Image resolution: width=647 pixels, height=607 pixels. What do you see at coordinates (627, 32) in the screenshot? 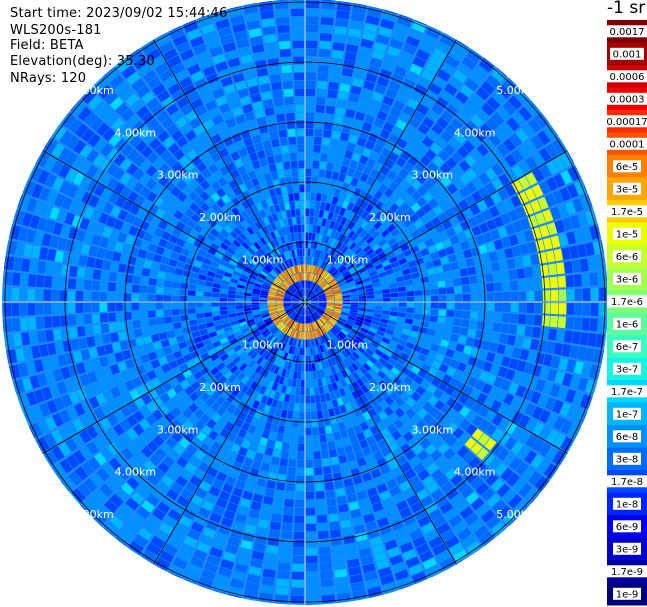
I see `colorbar-tick-label: 0.0017` at bounding box center [627, 32].